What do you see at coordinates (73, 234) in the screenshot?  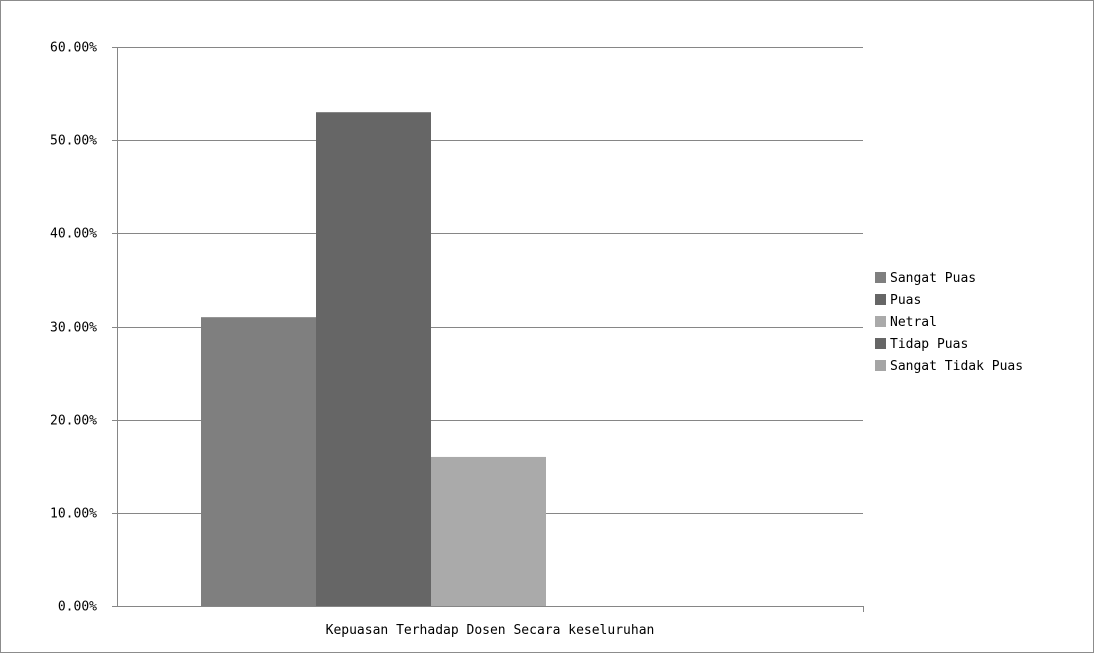 I see `y-tick-label: 40.00%` at bounding box center [73, 234].